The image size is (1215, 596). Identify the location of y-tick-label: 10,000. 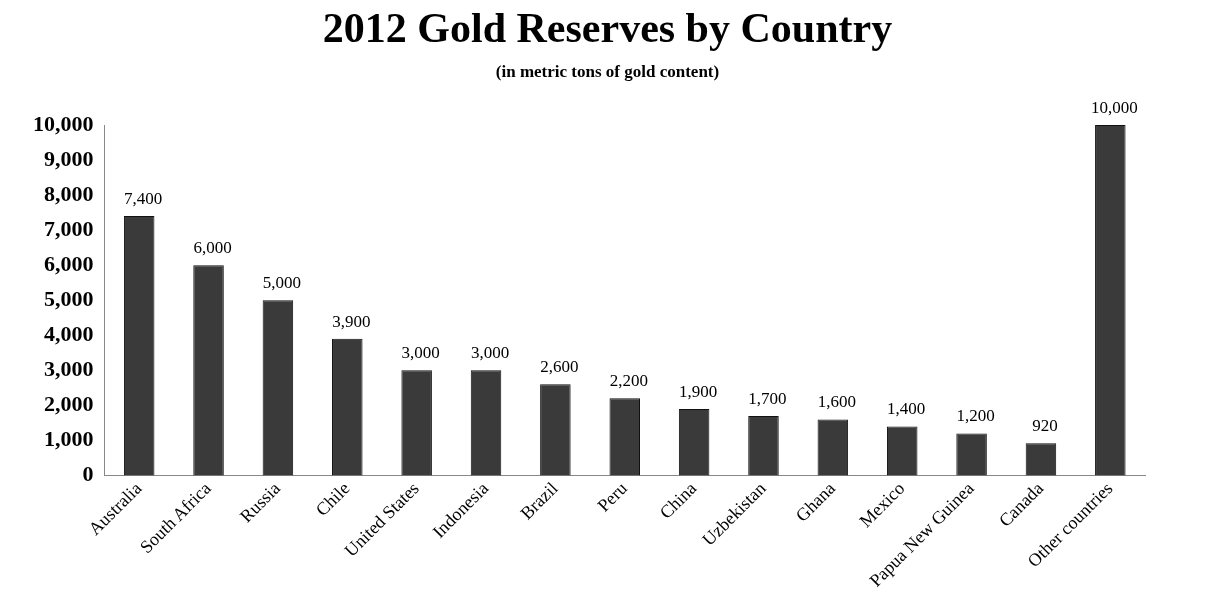
(63, 123).